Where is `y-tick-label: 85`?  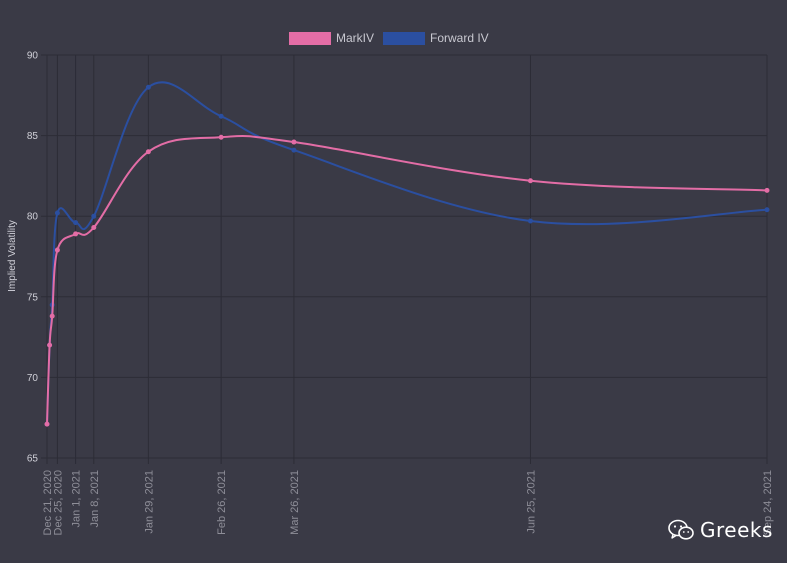 y-tick-label: 85 is located at coordinates (33, 136).